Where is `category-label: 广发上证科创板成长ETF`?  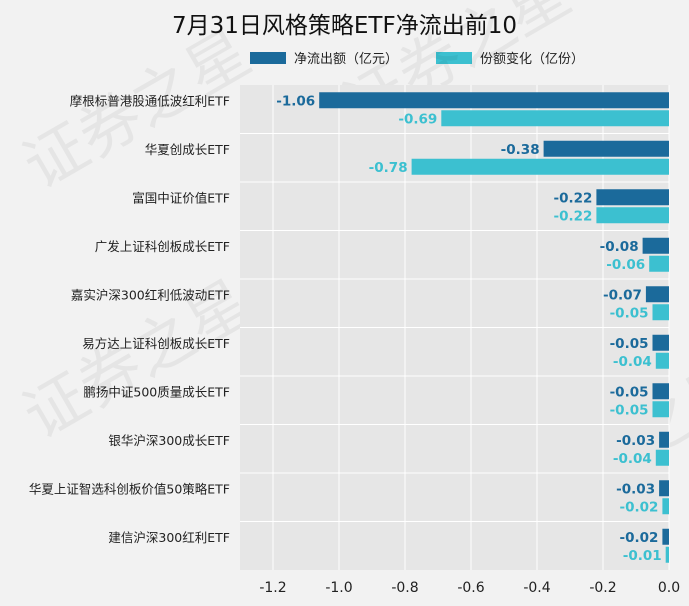 category-label: 广发上证科创板成长ETF is located at coordinates (162, 246).